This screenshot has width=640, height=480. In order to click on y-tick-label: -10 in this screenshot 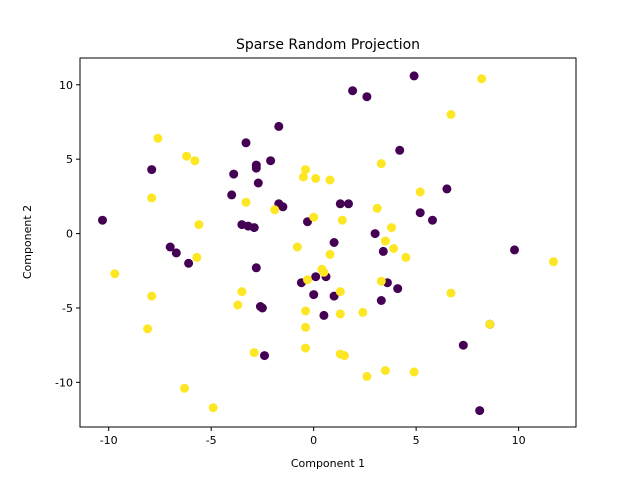, I will do `click(64, 382)`.